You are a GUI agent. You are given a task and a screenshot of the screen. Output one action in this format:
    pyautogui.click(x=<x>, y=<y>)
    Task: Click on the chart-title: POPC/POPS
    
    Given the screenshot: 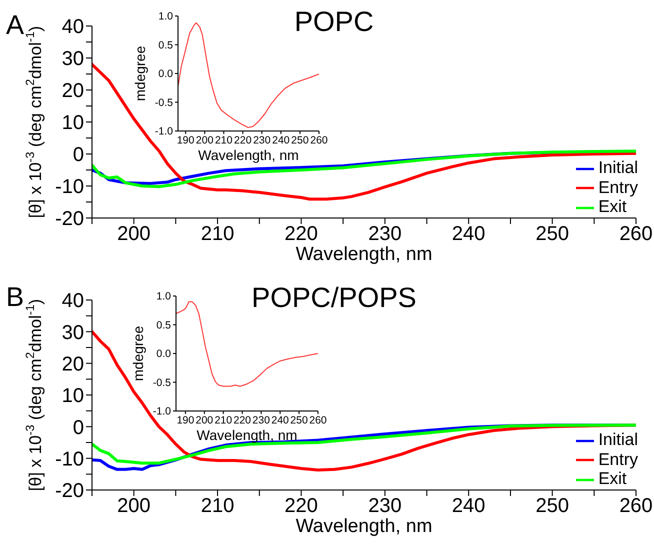 What is the action you would take?
    pyautogui.click(x=334, y=297)
    